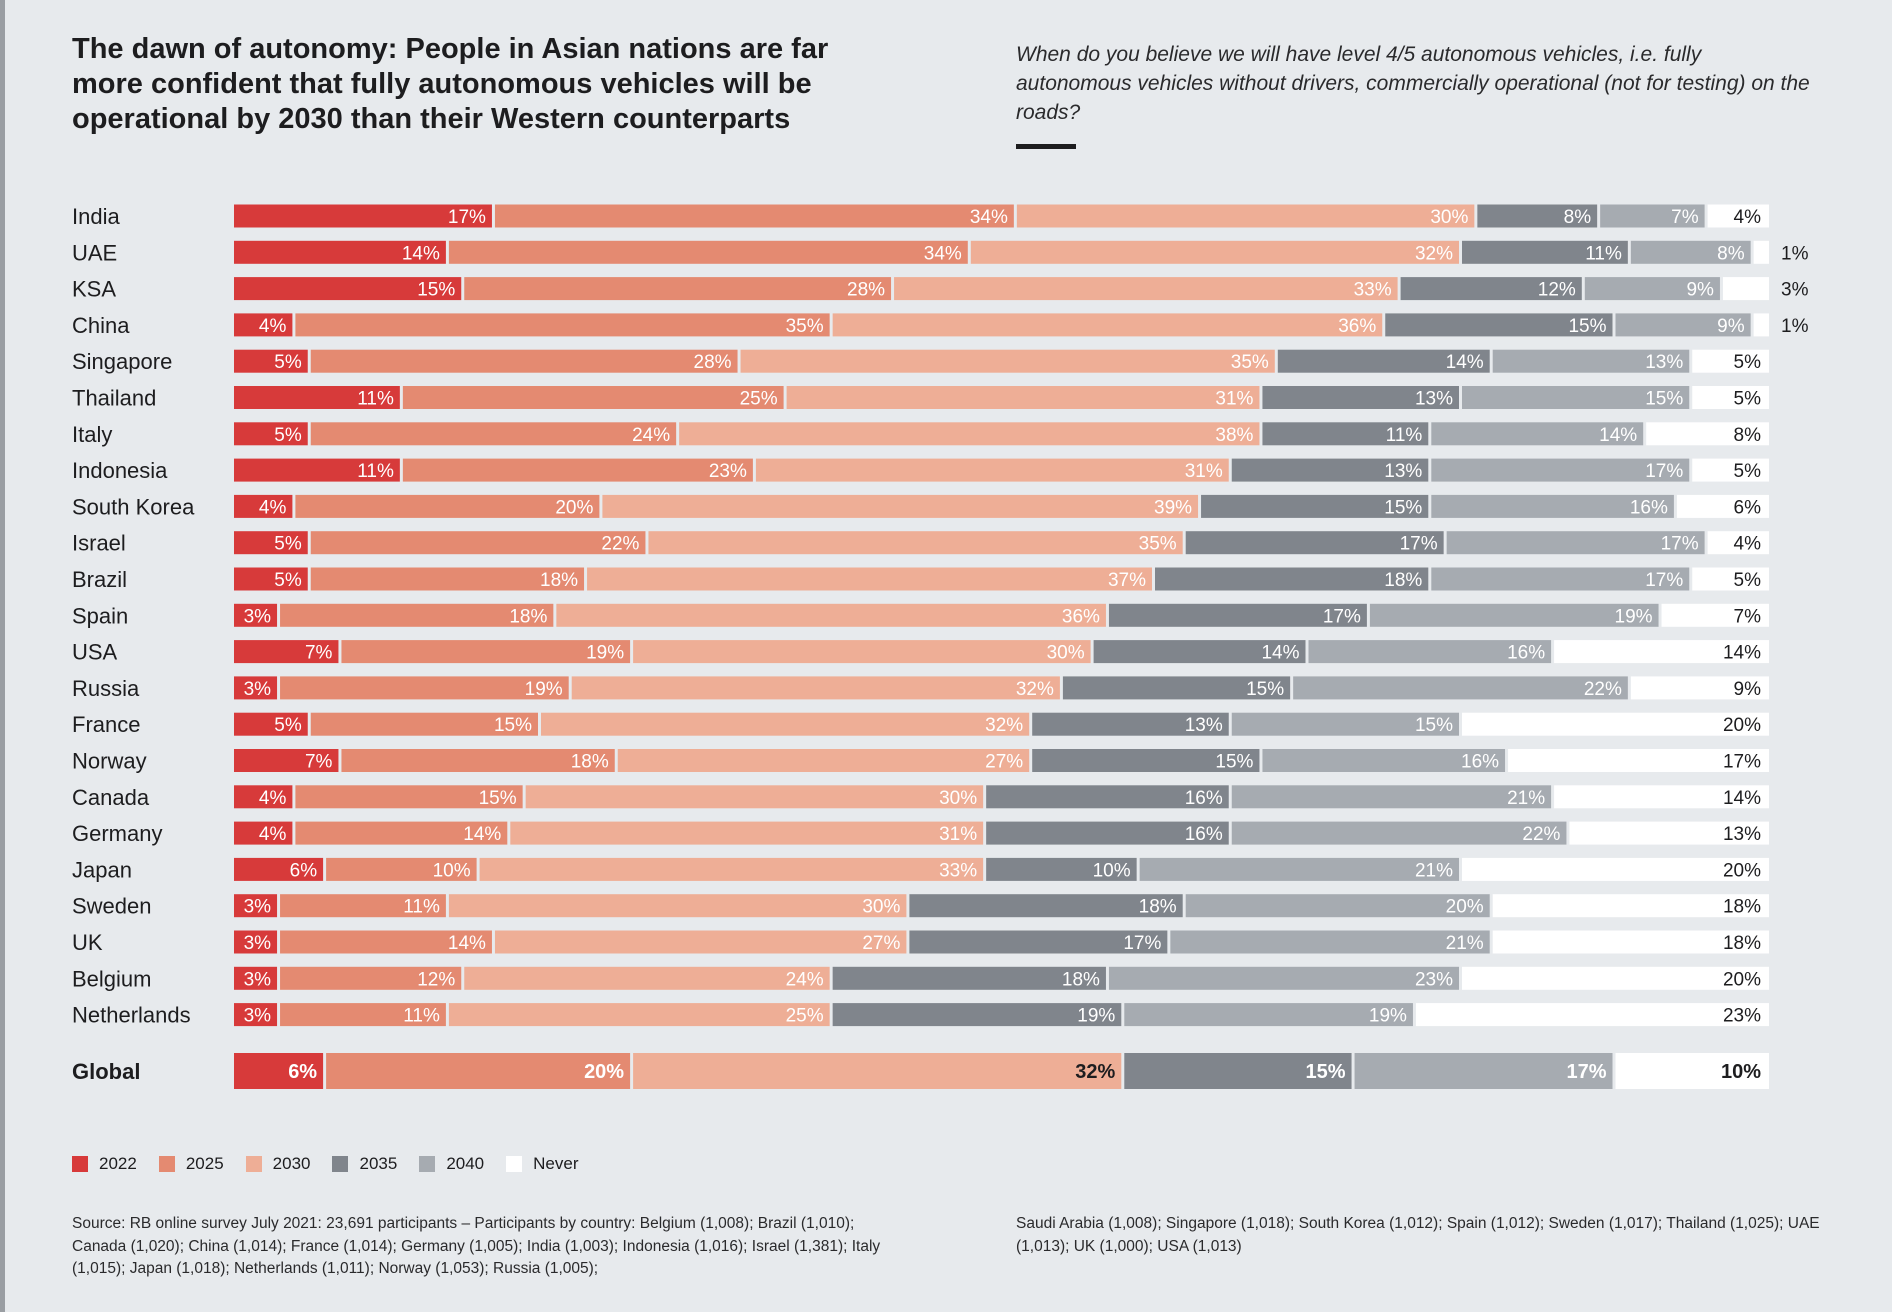 The image size is (1892, 1312). I want to click on bar-italy-2040, so click(1537, 434).